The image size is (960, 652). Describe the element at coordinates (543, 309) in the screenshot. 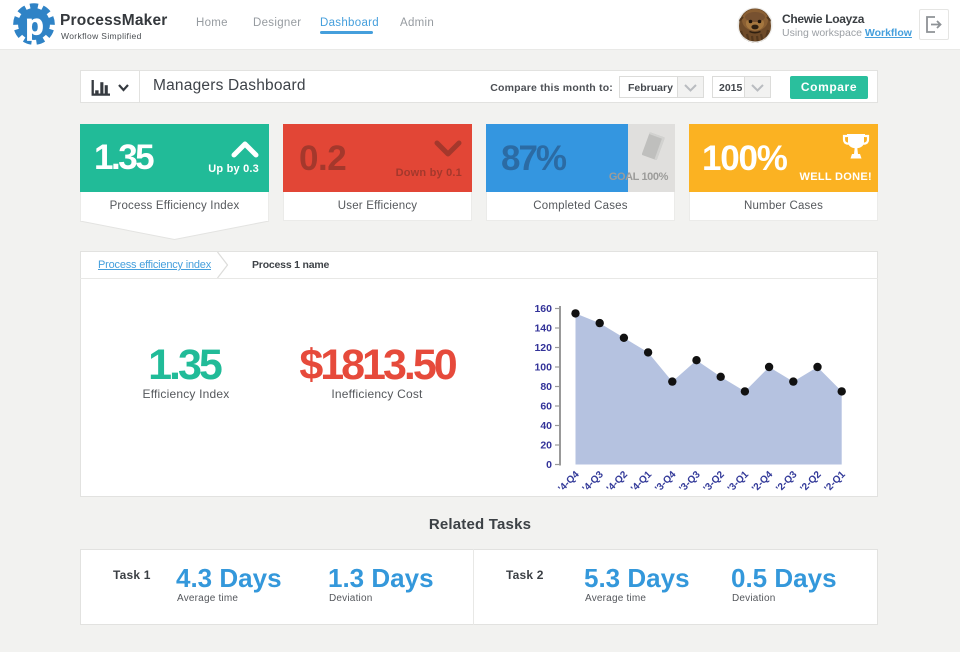

I see `svg-text: 160` at that location.